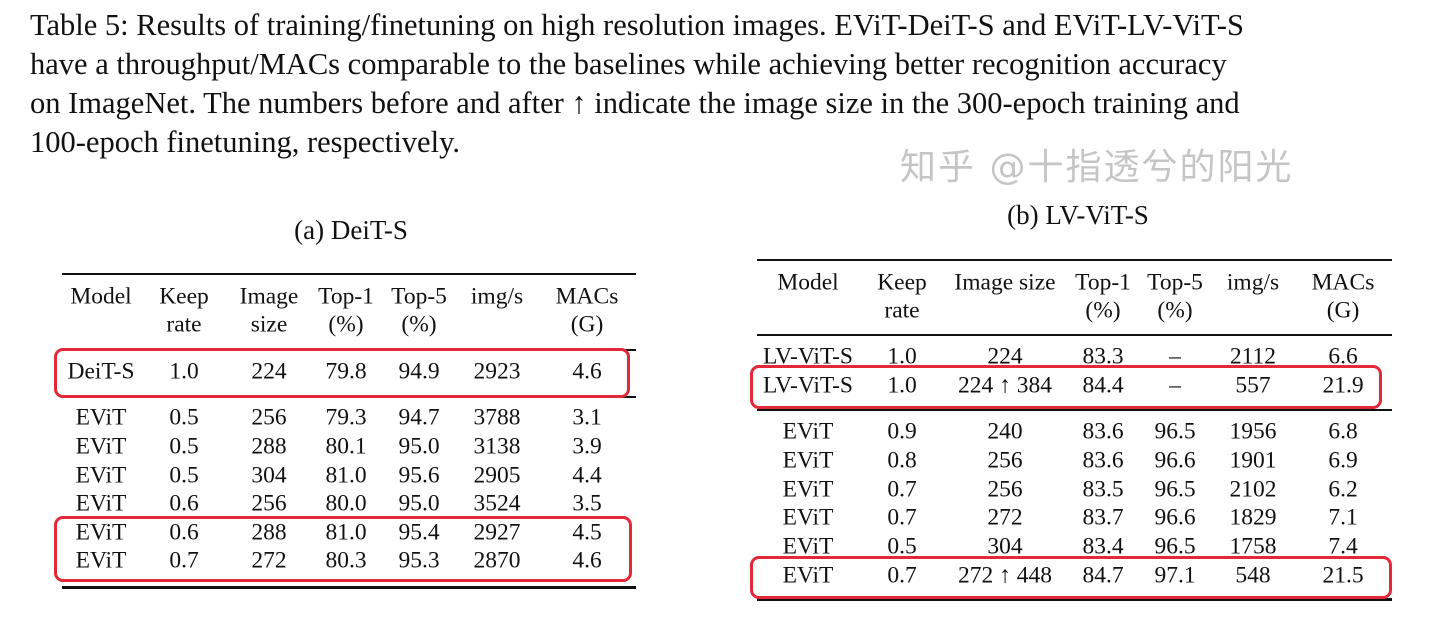 This screenshot has height=628, width=1440. Describe the element at coordinates (1343, 575) in the screenshot. I see `table-cell: 21.5` at that location.